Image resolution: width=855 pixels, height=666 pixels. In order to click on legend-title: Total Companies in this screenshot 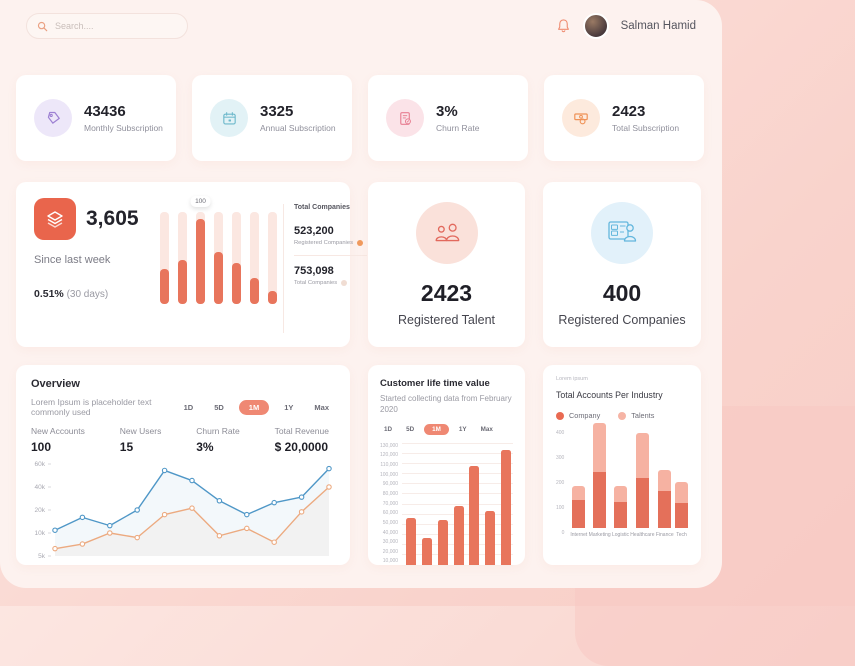, I will do `click(322, 207)`.